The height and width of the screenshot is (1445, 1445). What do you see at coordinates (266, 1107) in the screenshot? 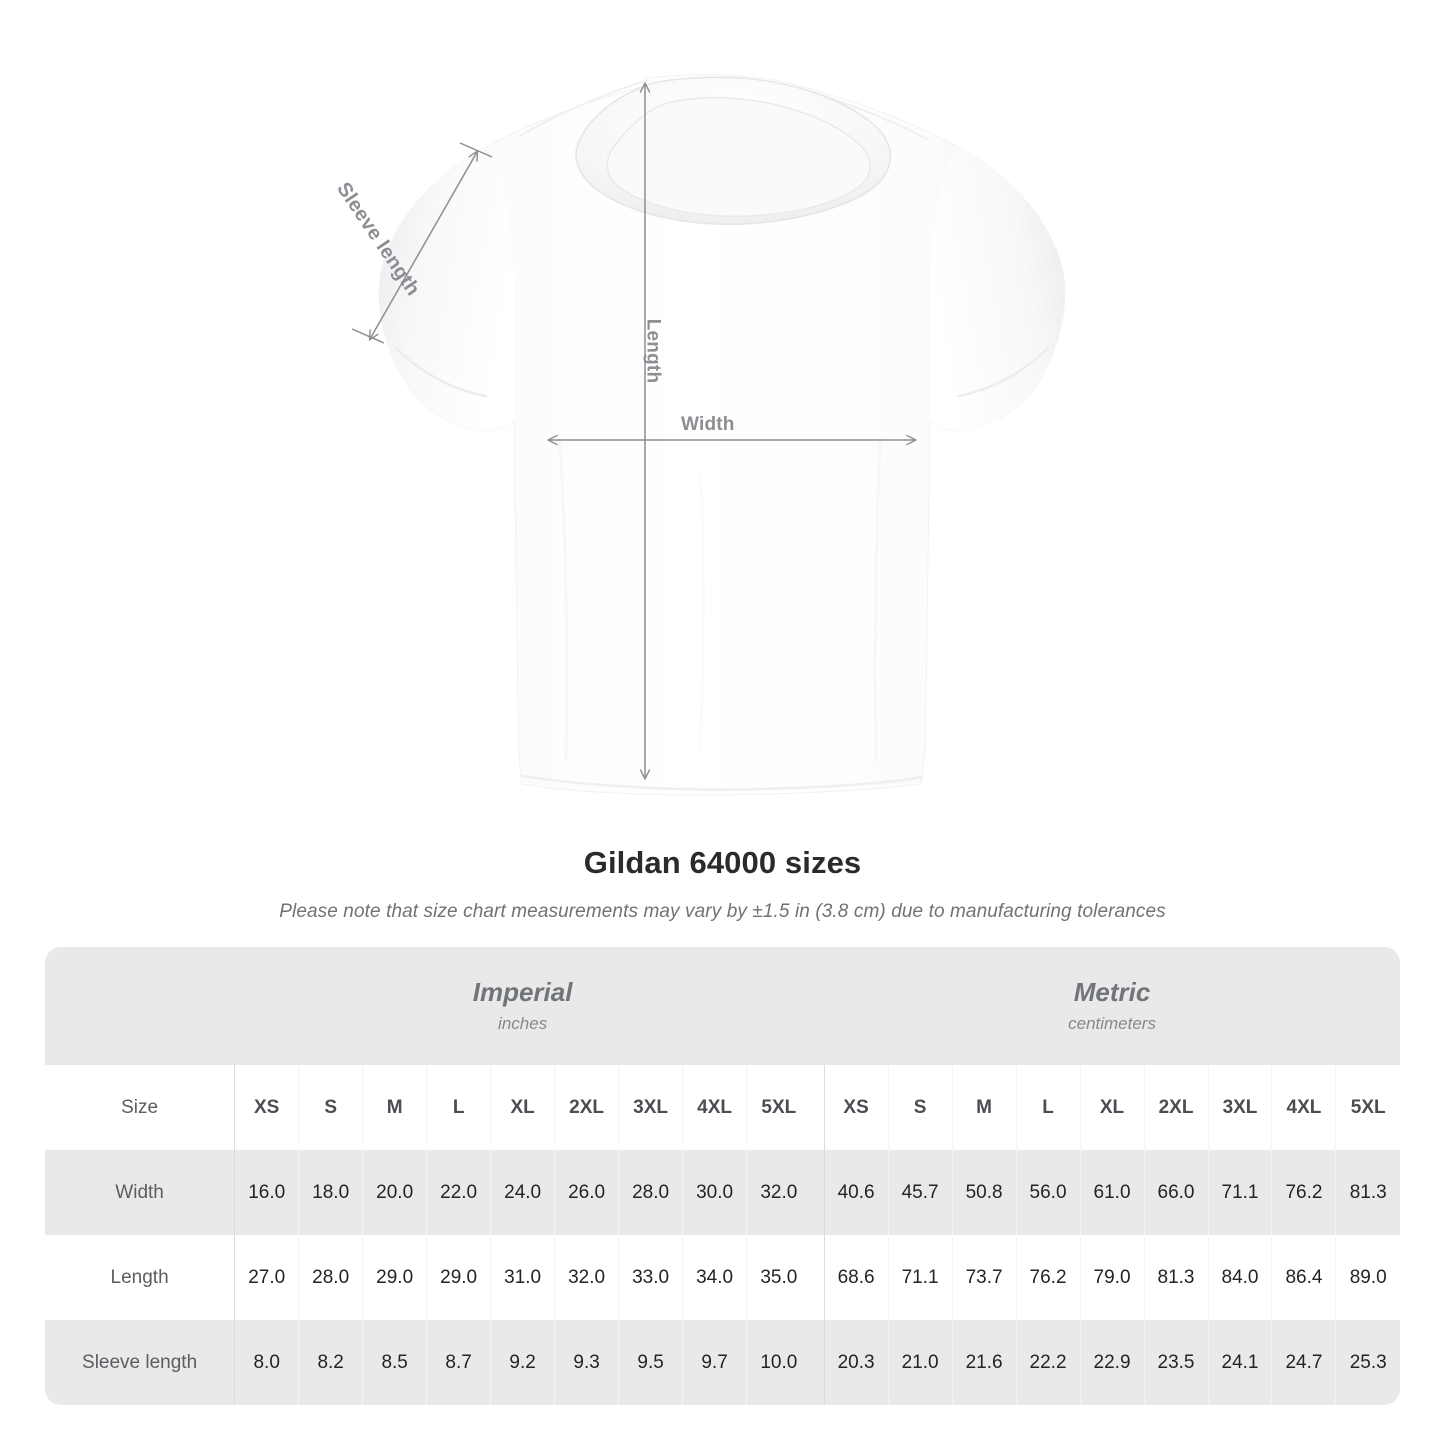
I see `size-header-imperial-xs: XS` at bounding box center [266, 1107].